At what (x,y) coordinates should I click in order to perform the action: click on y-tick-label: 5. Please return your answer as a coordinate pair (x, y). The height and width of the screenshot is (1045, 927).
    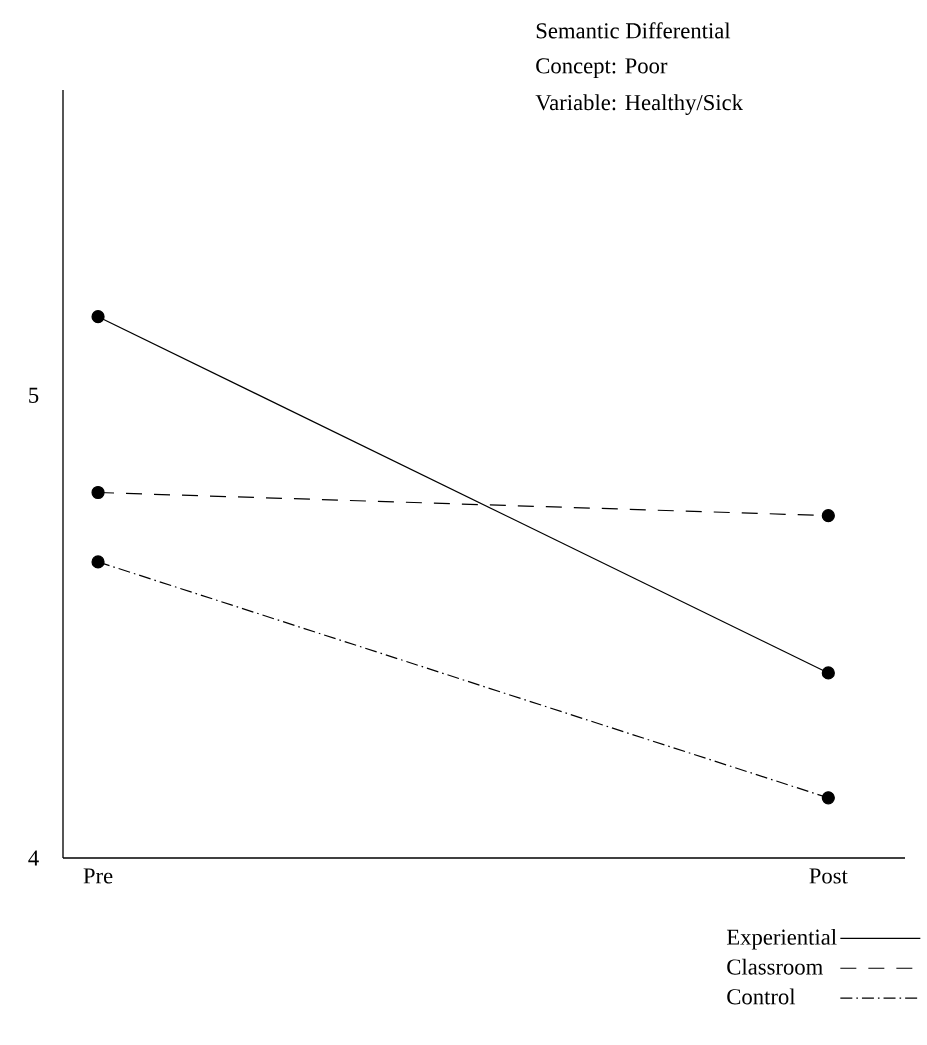
    Looking at the image, I should click on (34, 395).